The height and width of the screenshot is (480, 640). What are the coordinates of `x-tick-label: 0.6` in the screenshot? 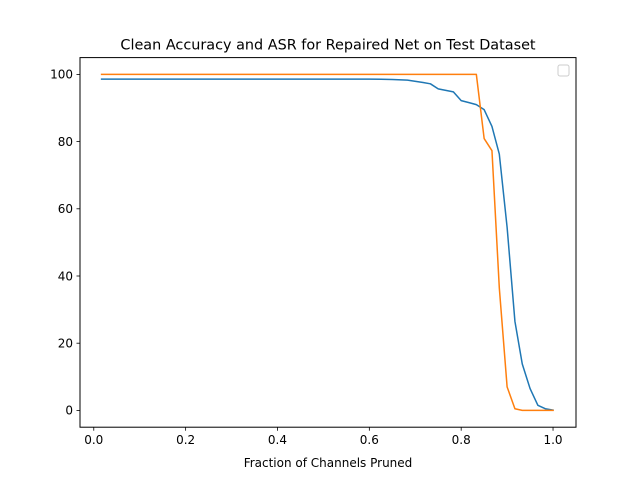 It's located at (369, 440).